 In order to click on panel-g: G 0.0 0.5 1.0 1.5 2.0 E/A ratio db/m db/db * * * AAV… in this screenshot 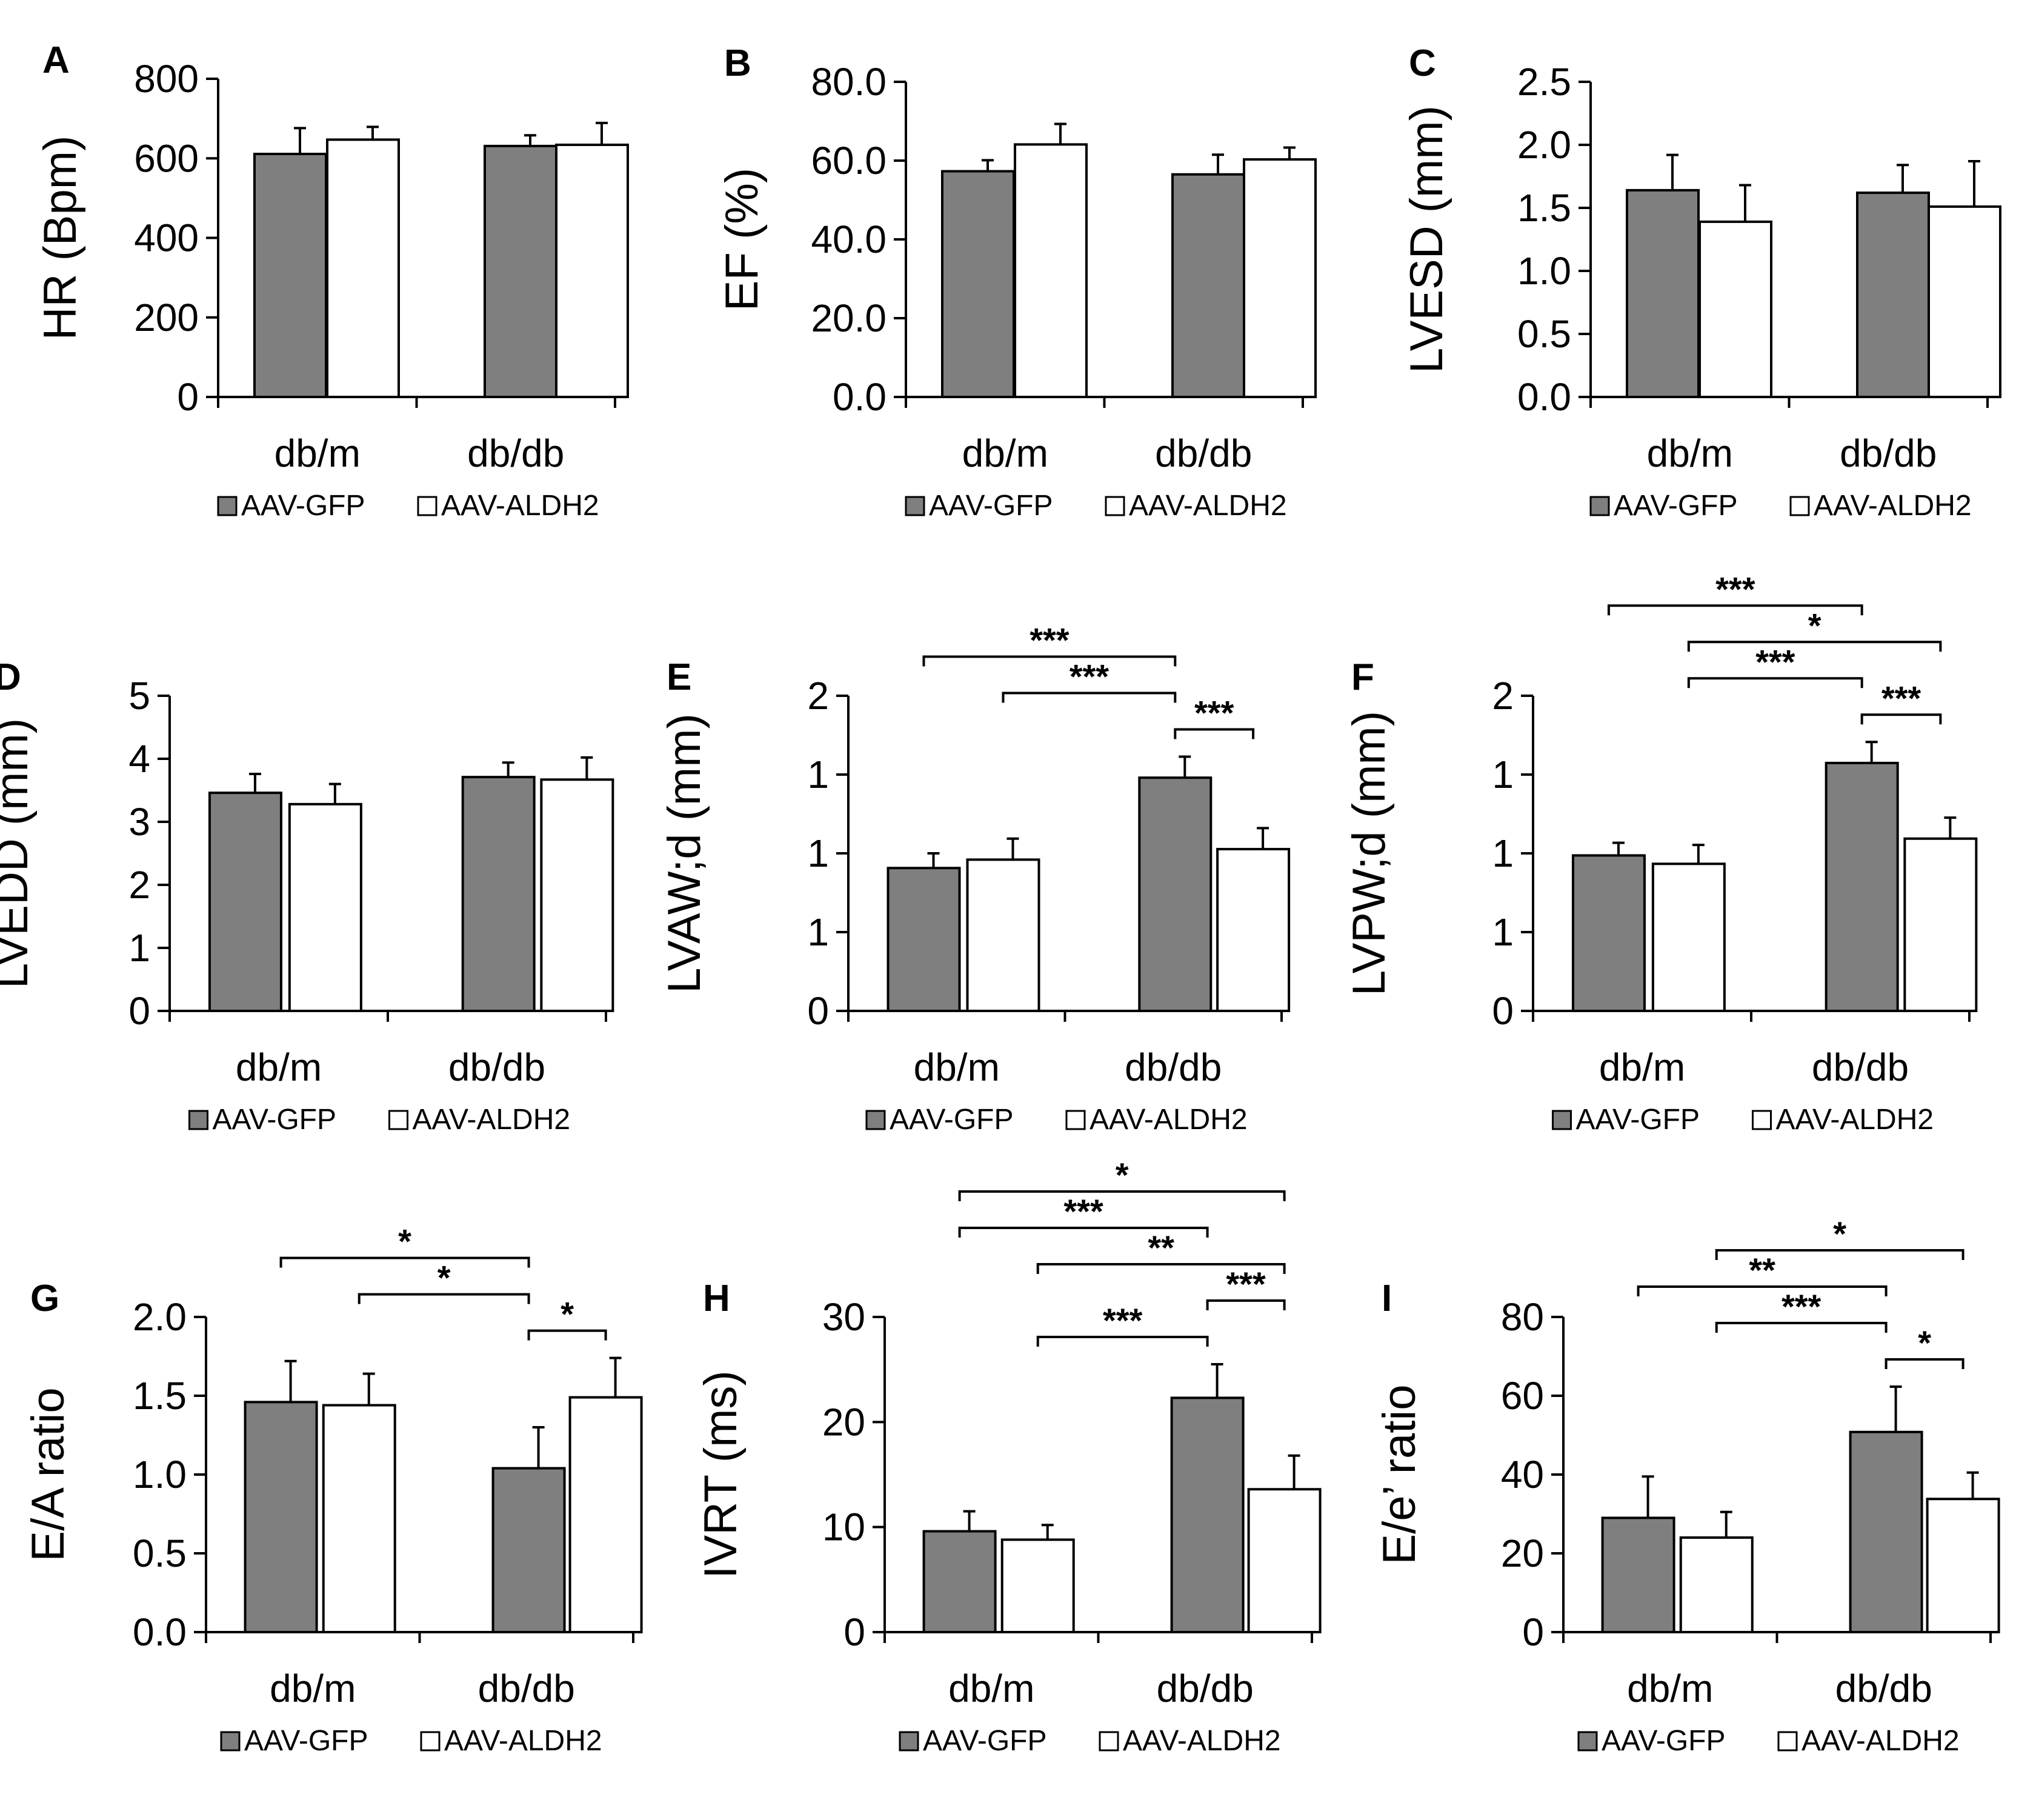, I will do `click(332, 1489)`.